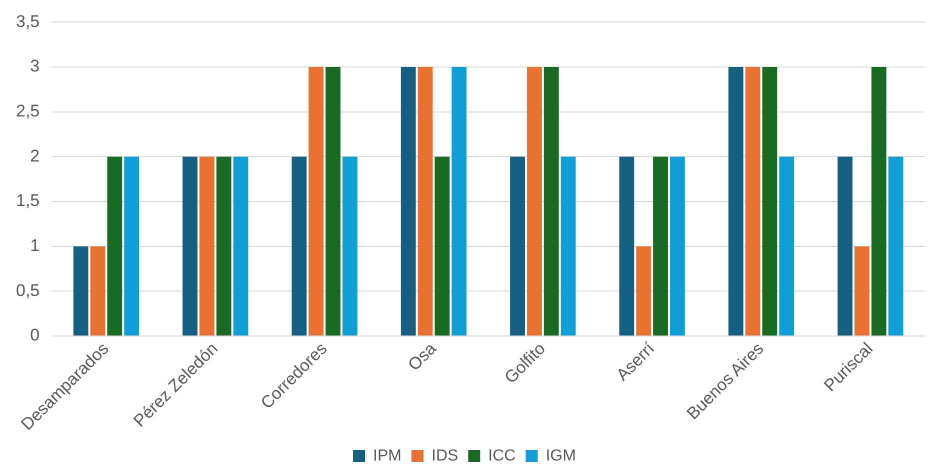 The height and width of the screenshot is (474, 935). What do you see at coordinates (28, 21) in the screenshot?
I see `y-tick-label: 3,5` at bounding box center [28, 21].